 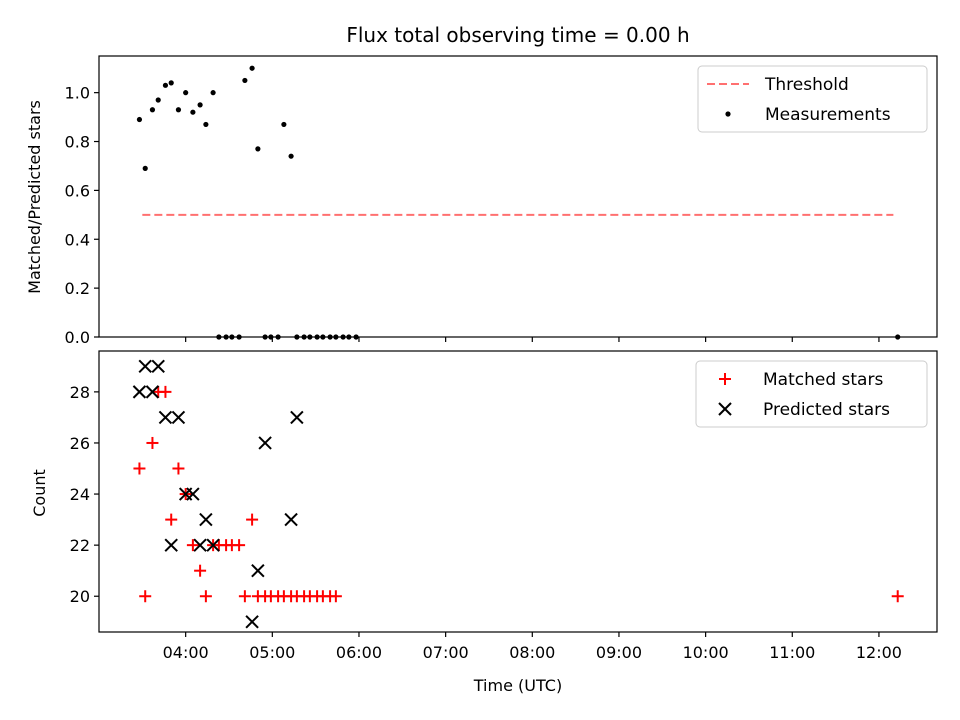 What do you see at coordinates (728, 114) in the screenshot?
I see `legend-measurements-swatch` at bounding box center [728, 114].